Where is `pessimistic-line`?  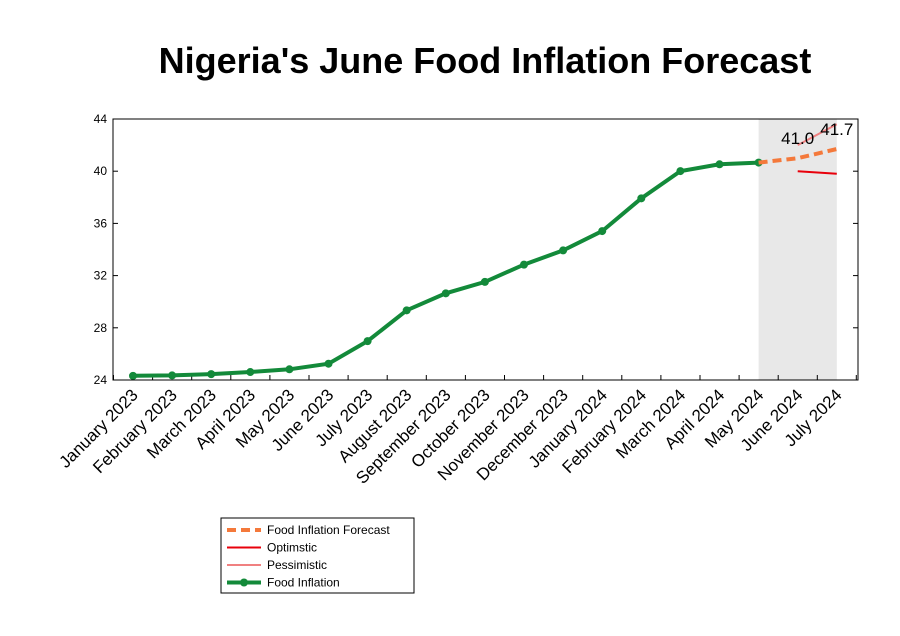
pessimistic-line is located at coordinates (817, 134).